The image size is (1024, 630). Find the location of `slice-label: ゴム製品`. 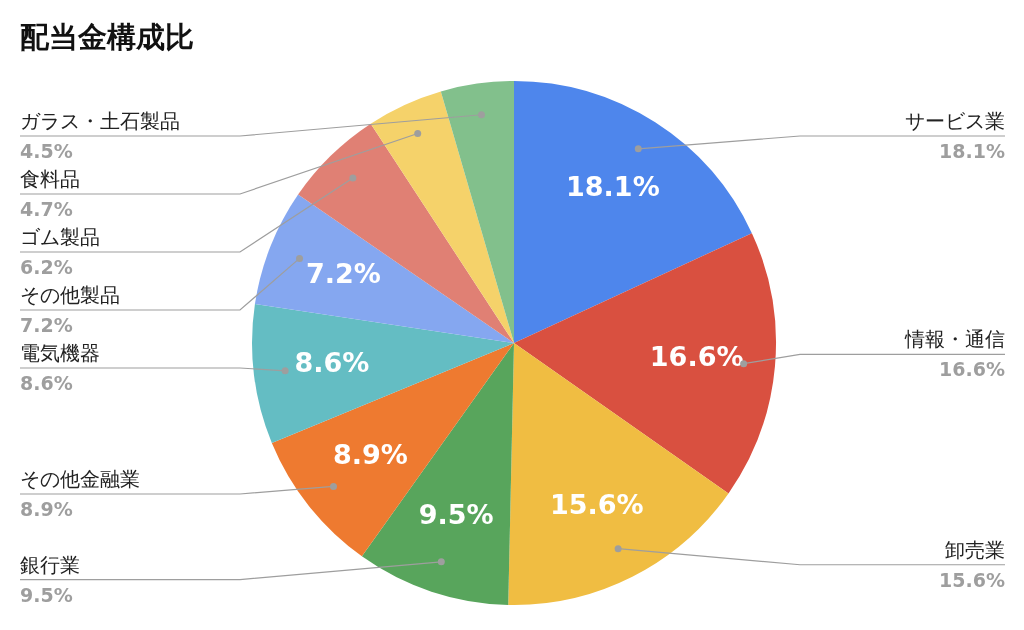

slice-label: ゴム製品 is located at coordinates (60, 237).